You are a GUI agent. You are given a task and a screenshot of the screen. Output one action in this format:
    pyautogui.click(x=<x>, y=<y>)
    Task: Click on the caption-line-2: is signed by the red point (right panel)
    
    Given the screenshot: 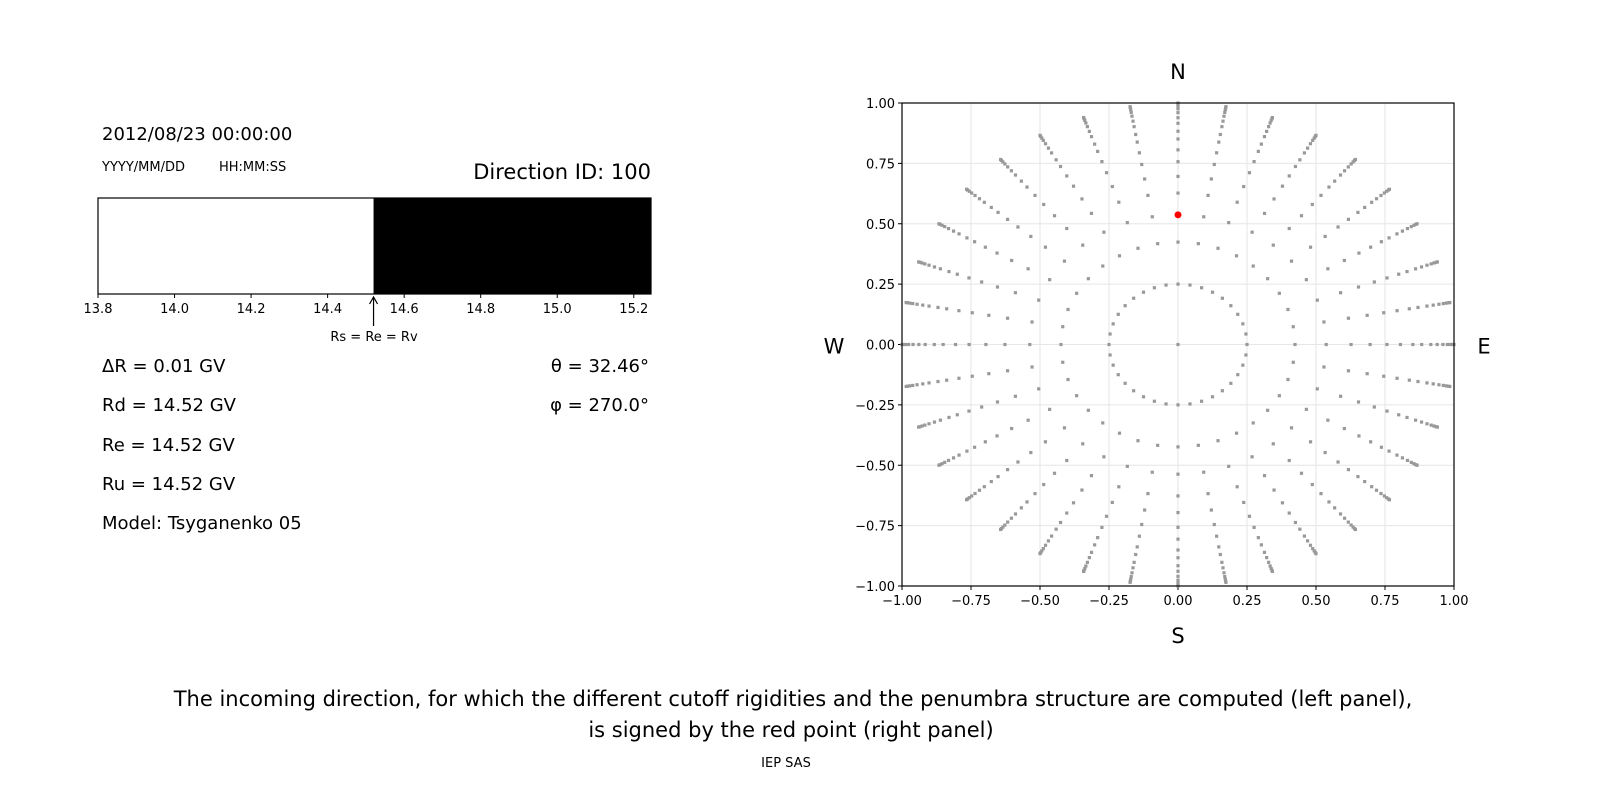 What is the action you would take?
    pyautogui.click(x=791, y=730)
    